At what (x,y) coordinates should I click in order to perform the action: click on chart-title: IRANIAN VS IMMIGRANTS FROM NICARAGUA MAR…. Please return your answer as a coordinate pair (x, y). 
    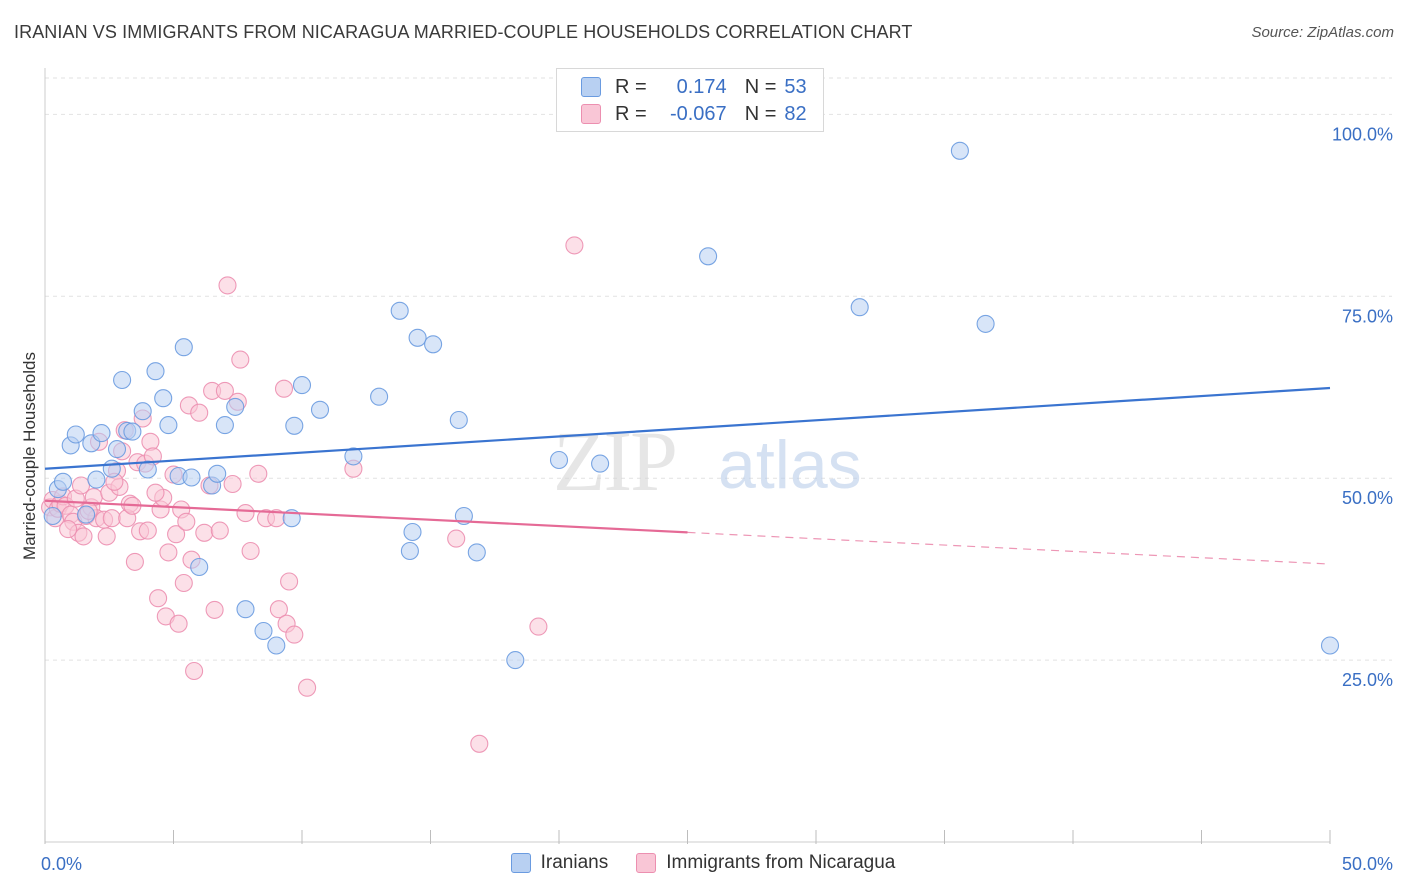
    Looking at the image, I should click on (463, 32).